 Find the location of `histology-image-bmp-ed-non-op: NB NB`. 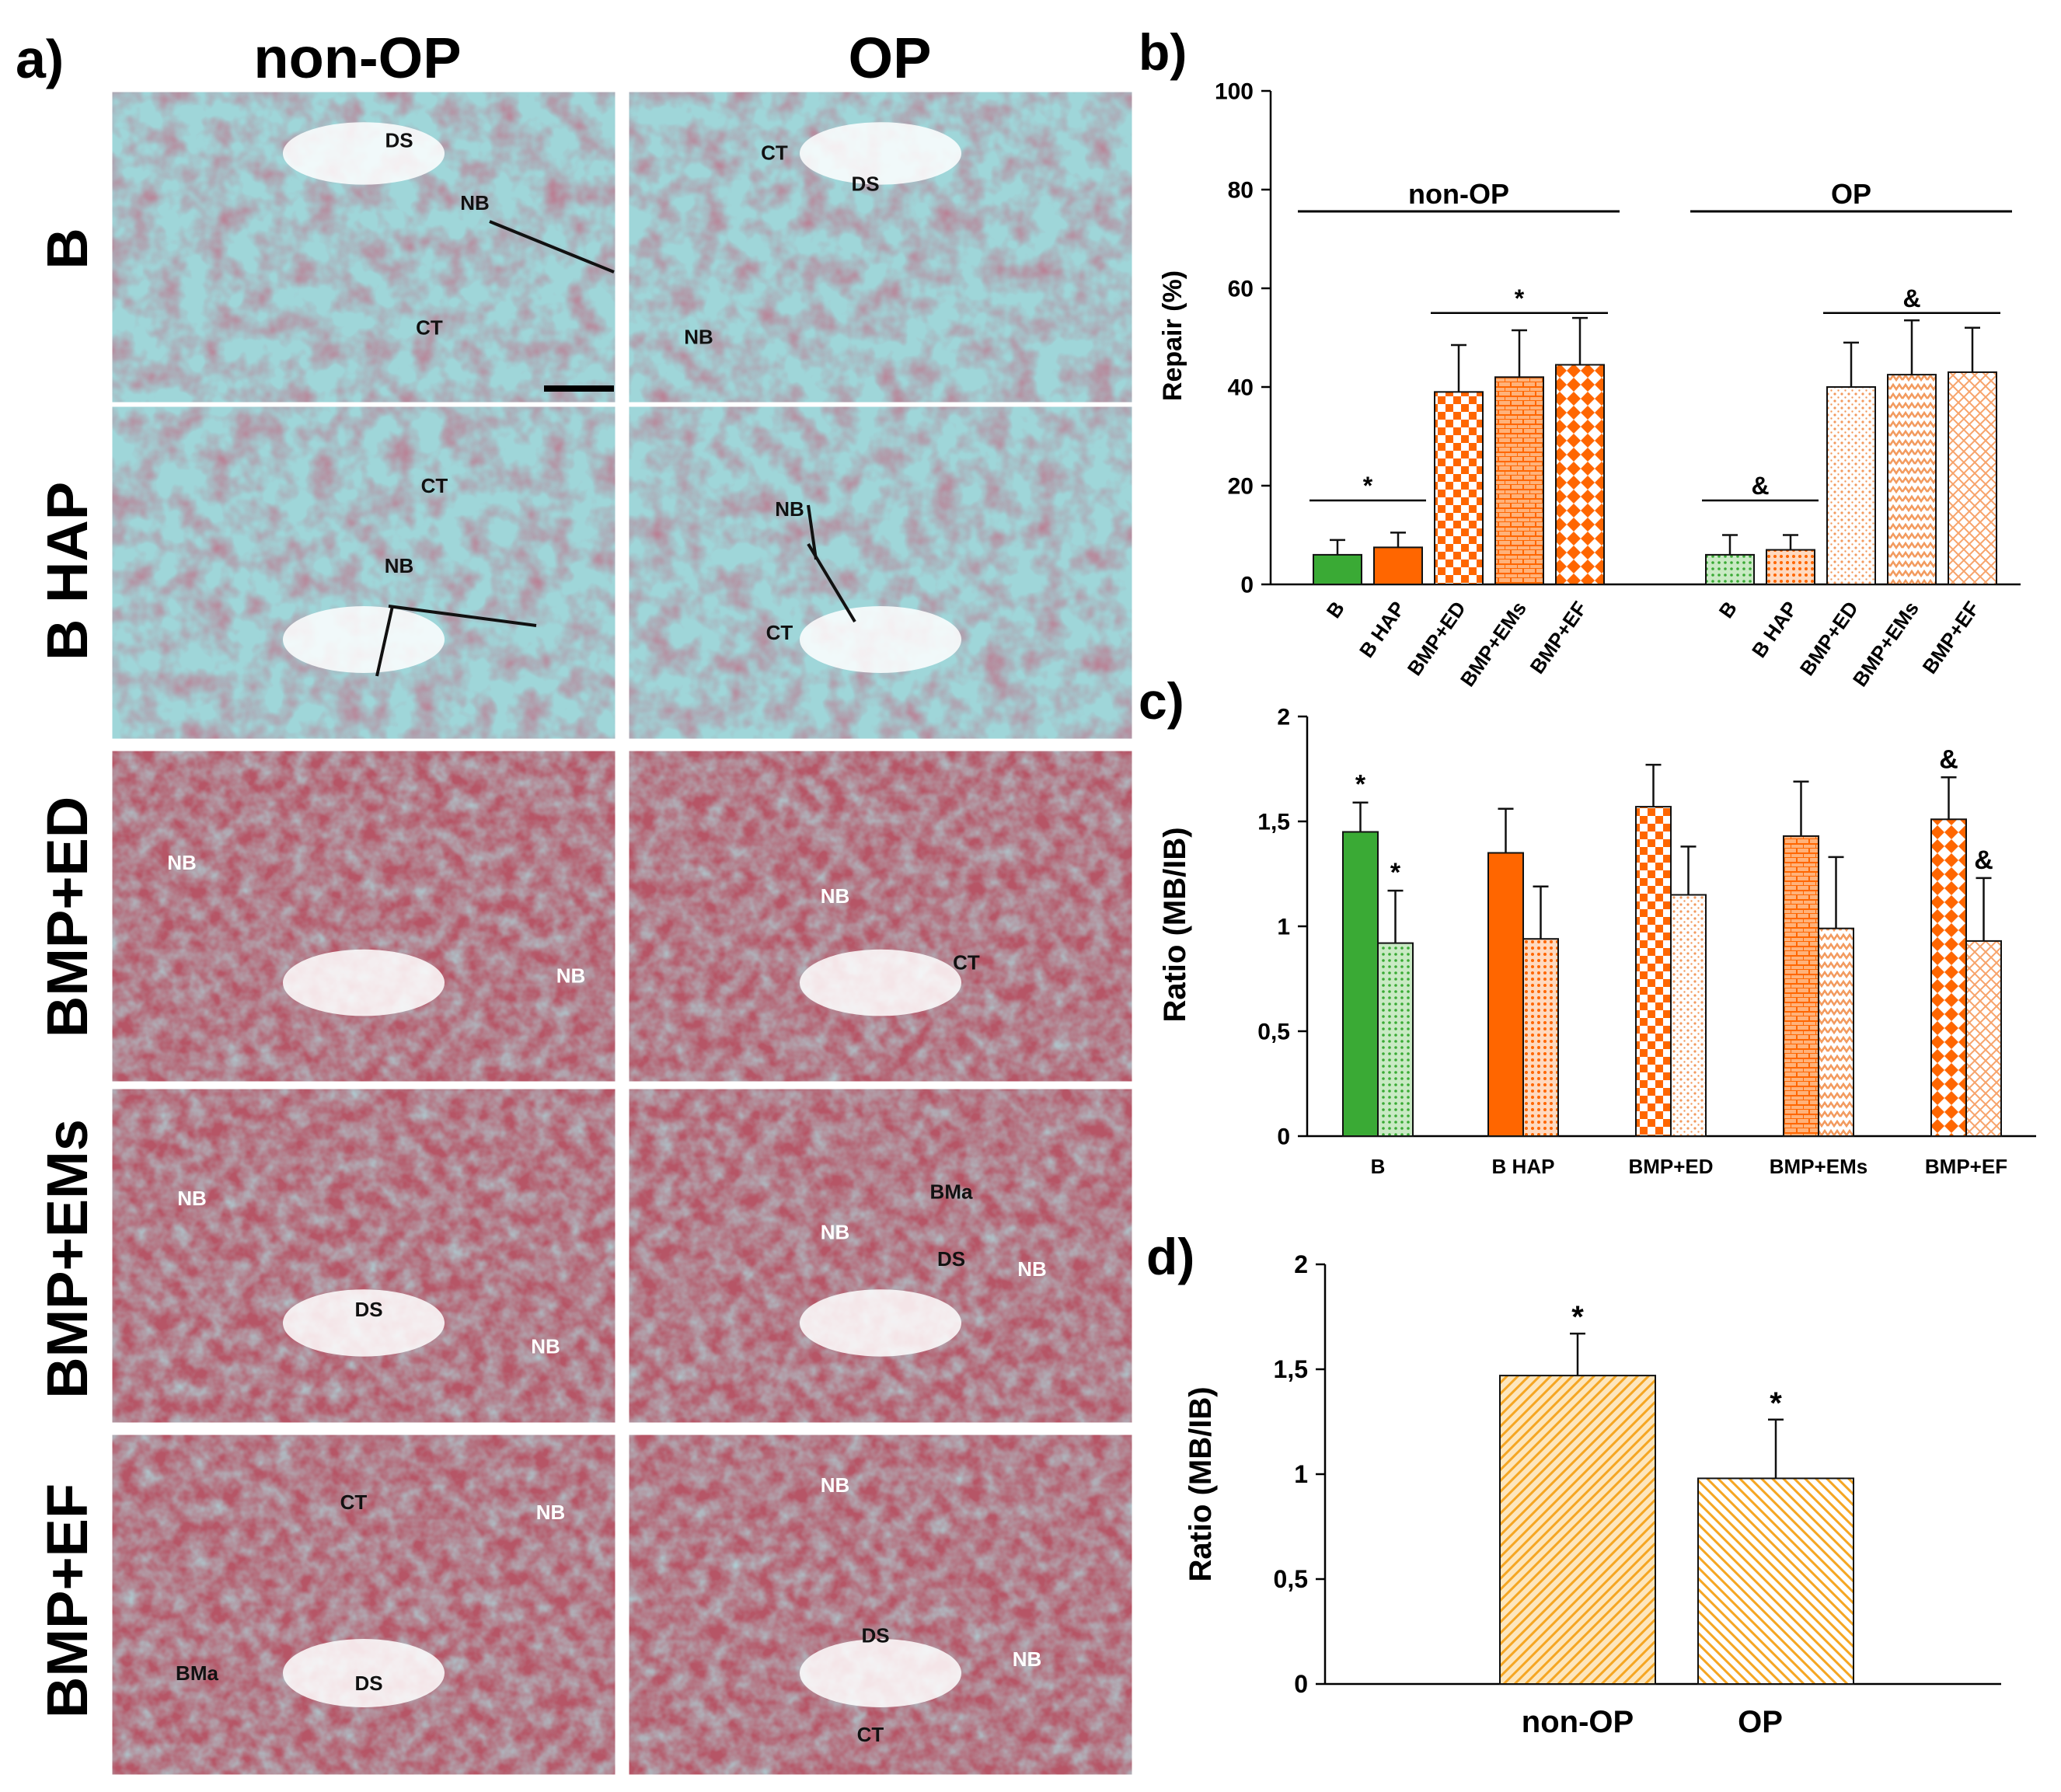

histology-image-bmp-ed-non-op: NB NB is located at coordinates (364, 916).